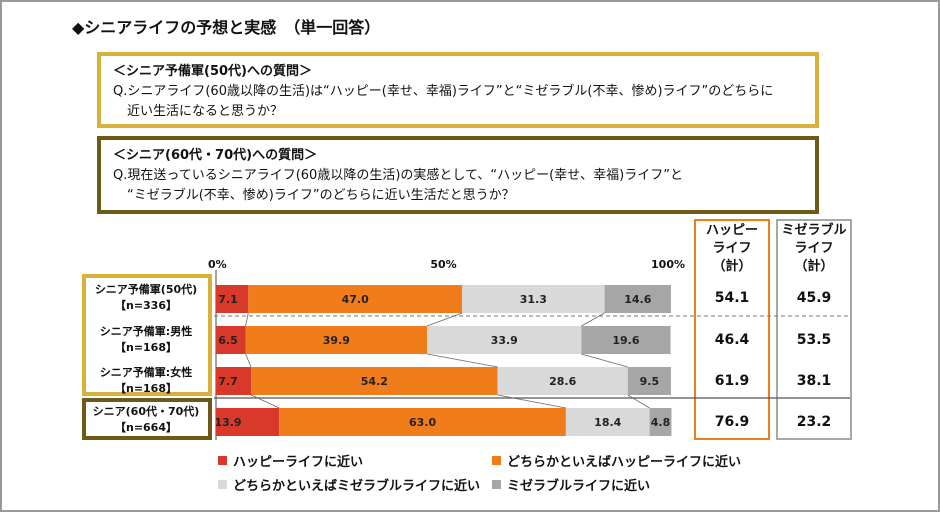 Image resolution: width=940 pixels, height=512 pixels. I want to click on legend-label: ミゼラブルライフに近い, so click(579, 486).